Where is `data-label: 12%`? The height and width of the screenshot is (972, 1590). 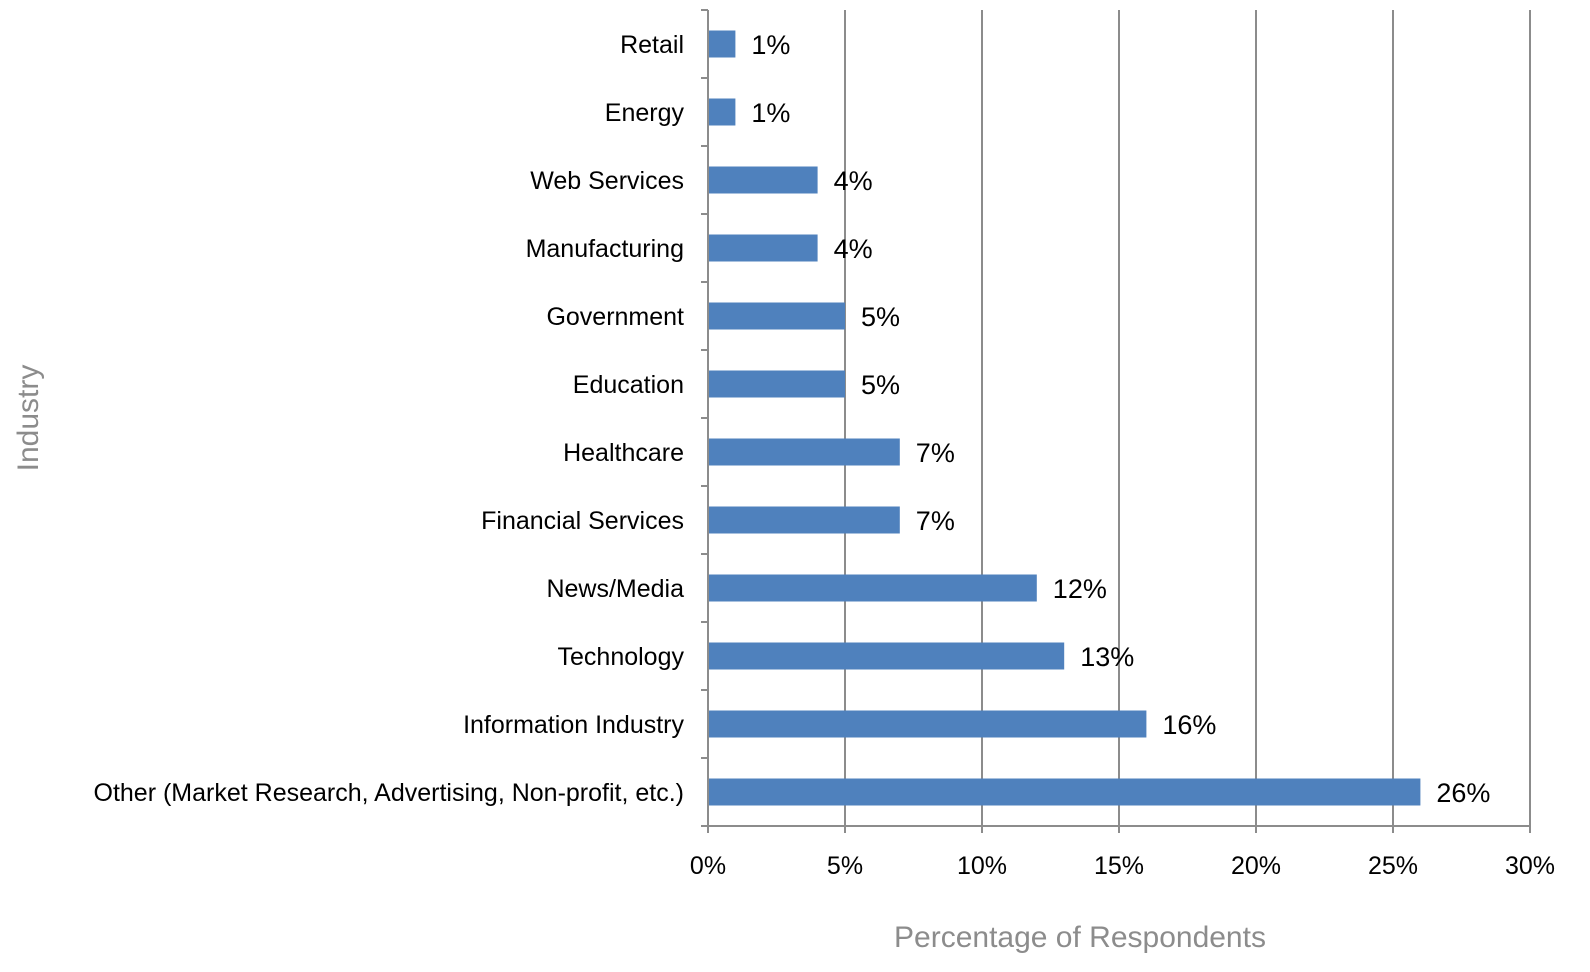 data-label: 12% is located at coordinates (1080, 589).